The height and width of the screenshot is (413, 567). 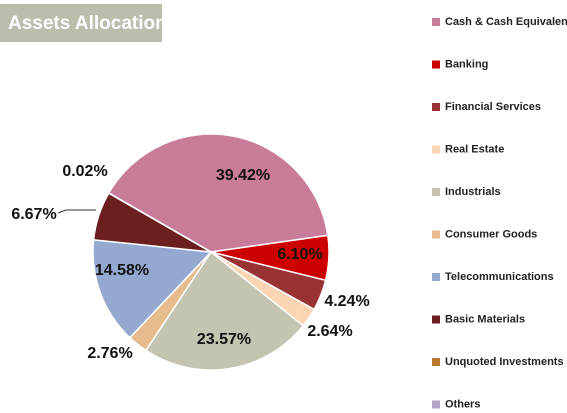 What do you see at coordinates (506, 22) in the screenshot?
I see `legend-label: Cash & Cash Equivalents` at bounding box center [506, 22].